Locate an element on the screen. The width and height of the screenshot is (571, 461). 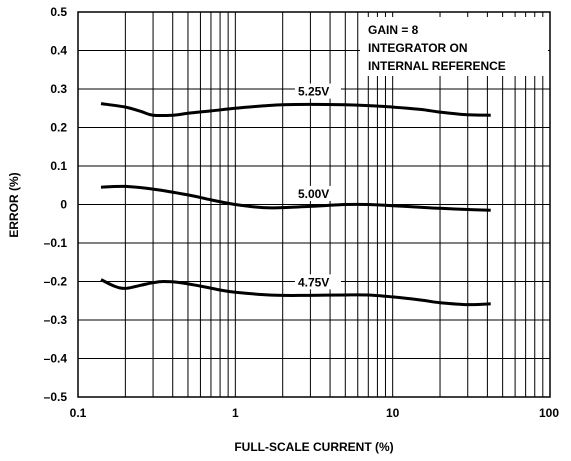
conditions-box-background is located at coordinates (454, 46).